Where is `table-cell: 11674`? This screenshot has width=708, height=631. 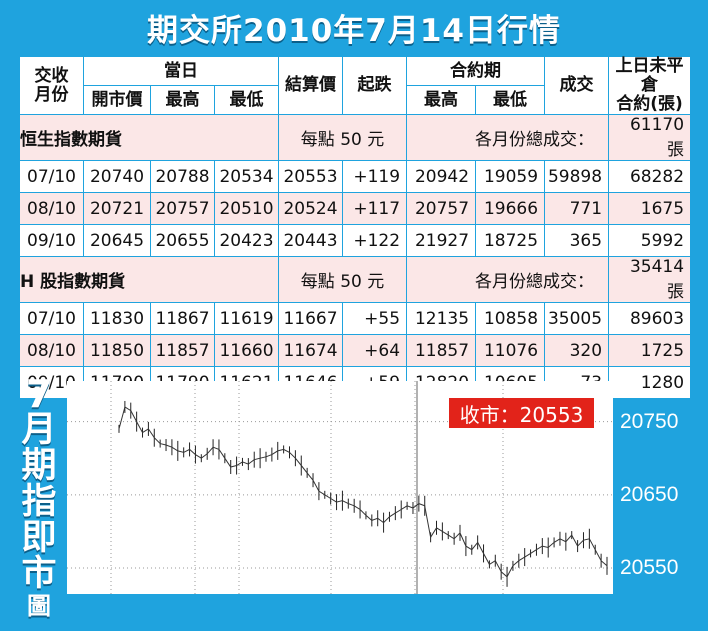 table-cell: 11674 is located at coordinates (311, 350).